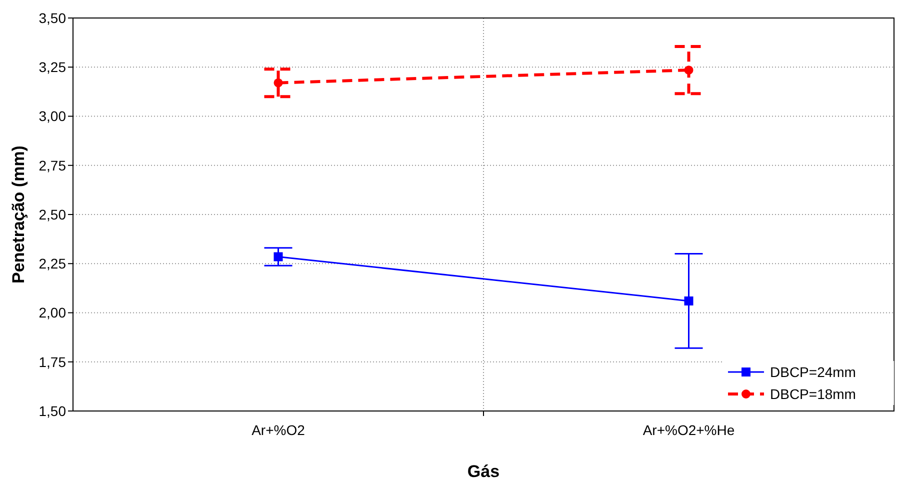  Describe the element at coordinates (813, 394) in the screenshot. I see `legend-label: DBCP=18mm` at that location.